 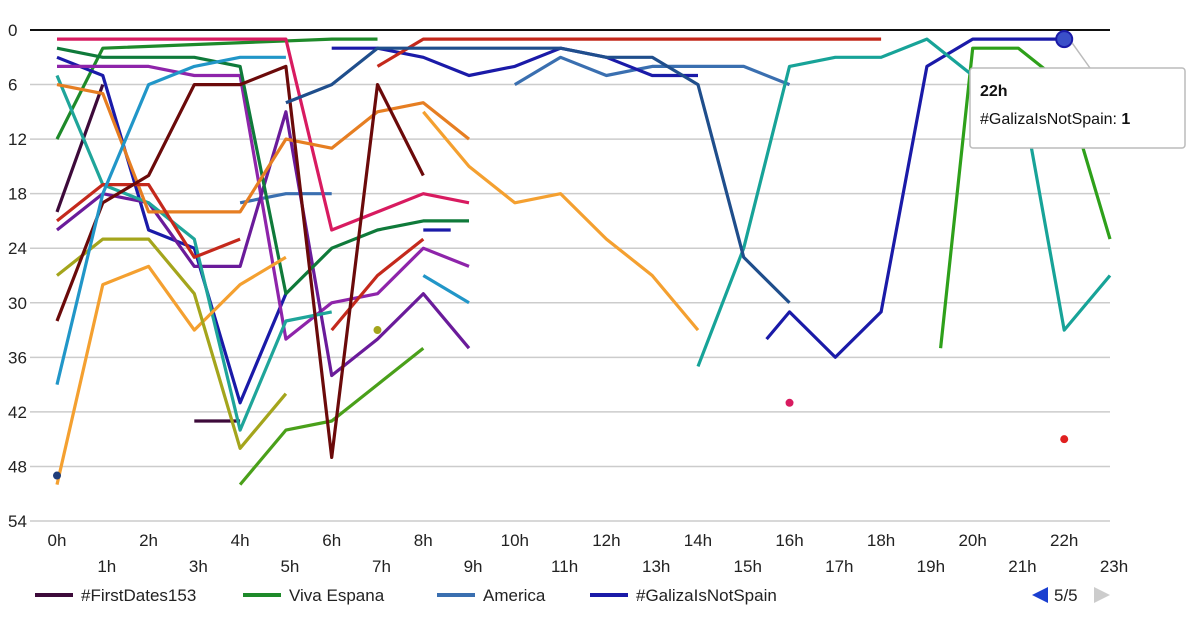 I want to click on x-tick-label: 14h, so click(x=698, y=540).